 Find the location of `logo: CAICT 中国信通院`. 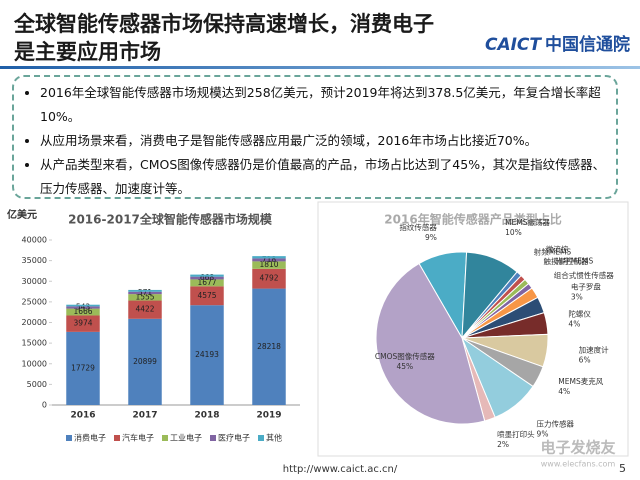

logo: CAICT 中国信通院 is located at coordinates (557, 42).